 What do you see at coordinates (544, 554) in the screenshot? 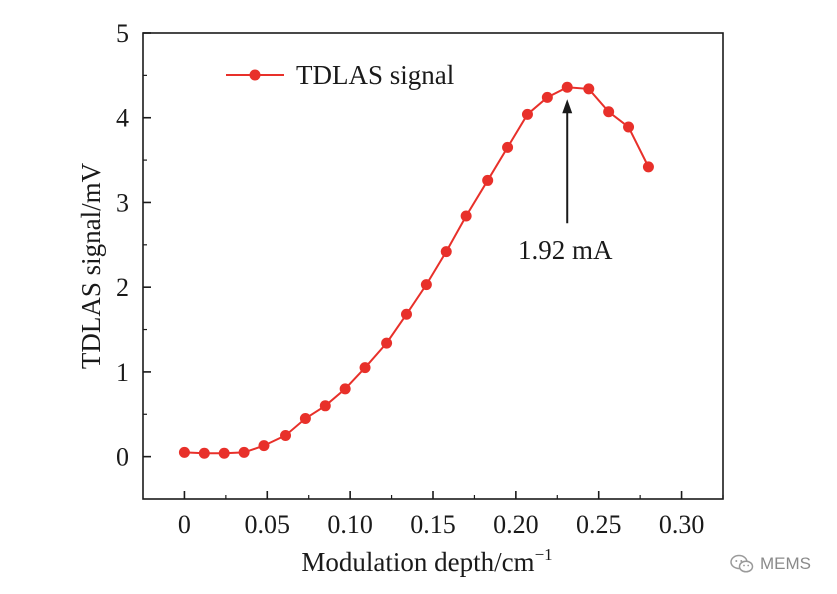
I see `x-axis-title-superscript: −1` at bounding box center [544, 554].